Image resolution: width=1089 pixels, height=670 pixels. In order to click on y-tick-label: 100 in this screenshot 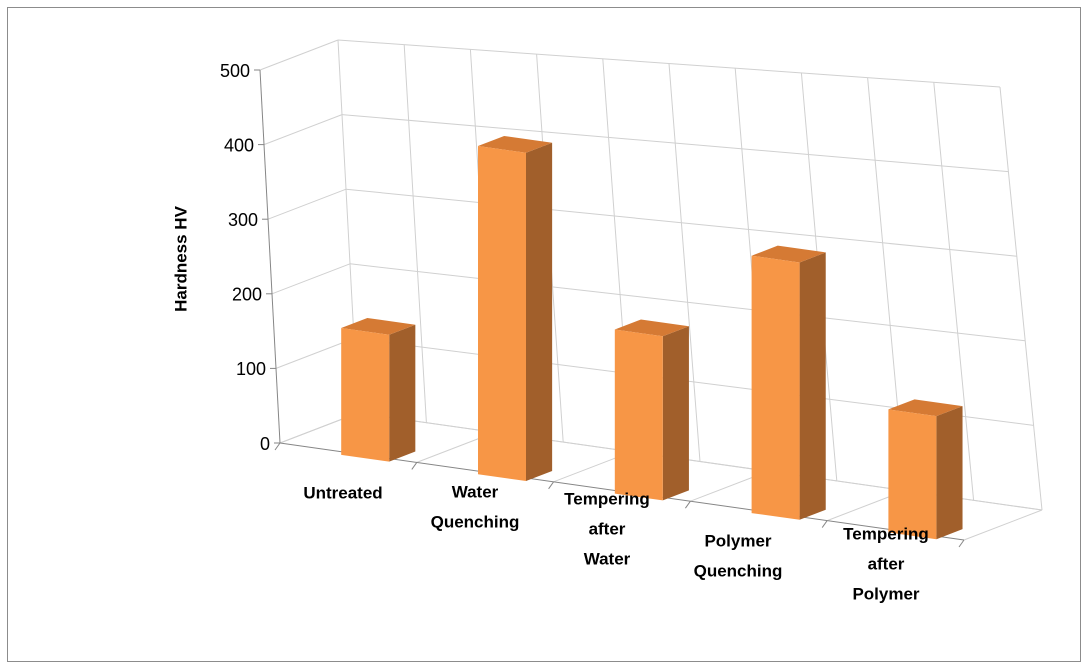, I will do `click(251, 369)`.